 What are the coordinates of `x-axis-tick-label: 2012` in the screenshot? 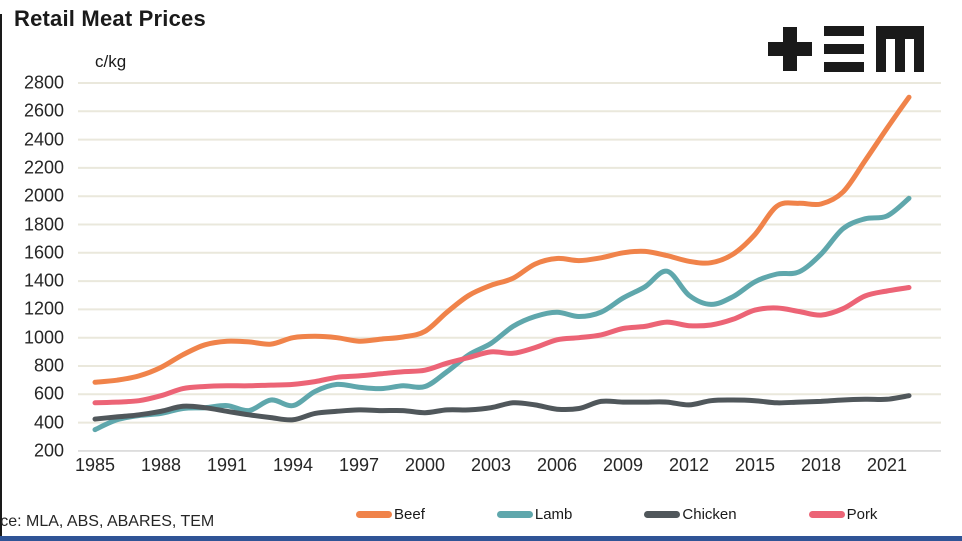 It's located at (689, 465).